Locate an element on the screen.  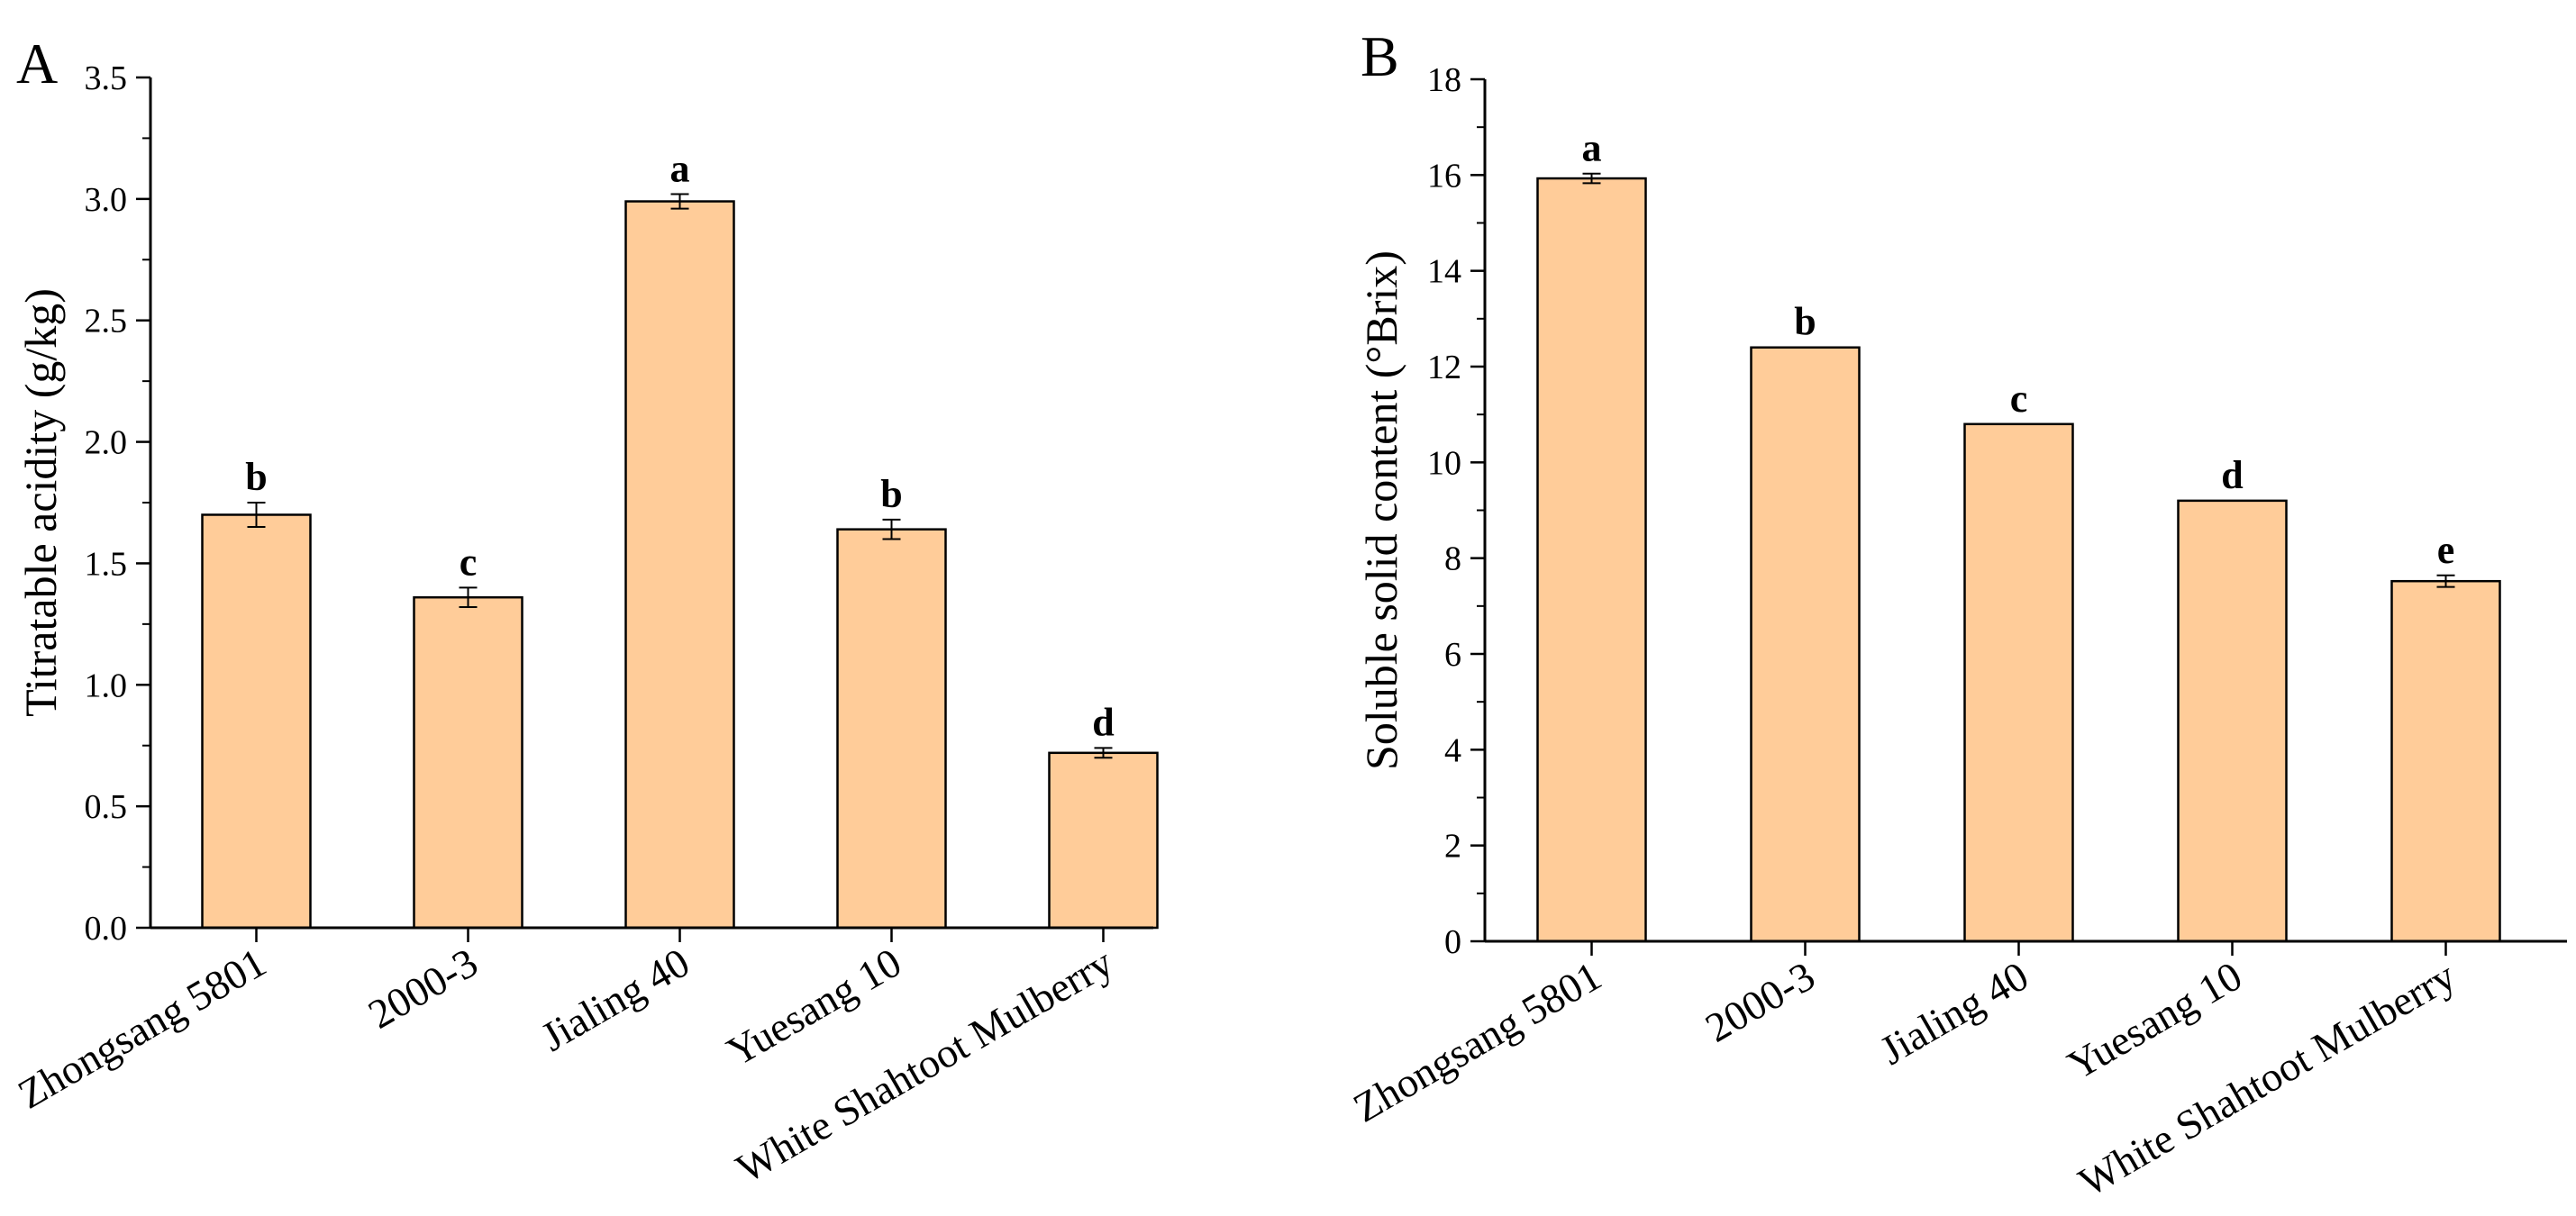
y-tick-label-a-2: 1.0 is located at coordinates (106, 685).